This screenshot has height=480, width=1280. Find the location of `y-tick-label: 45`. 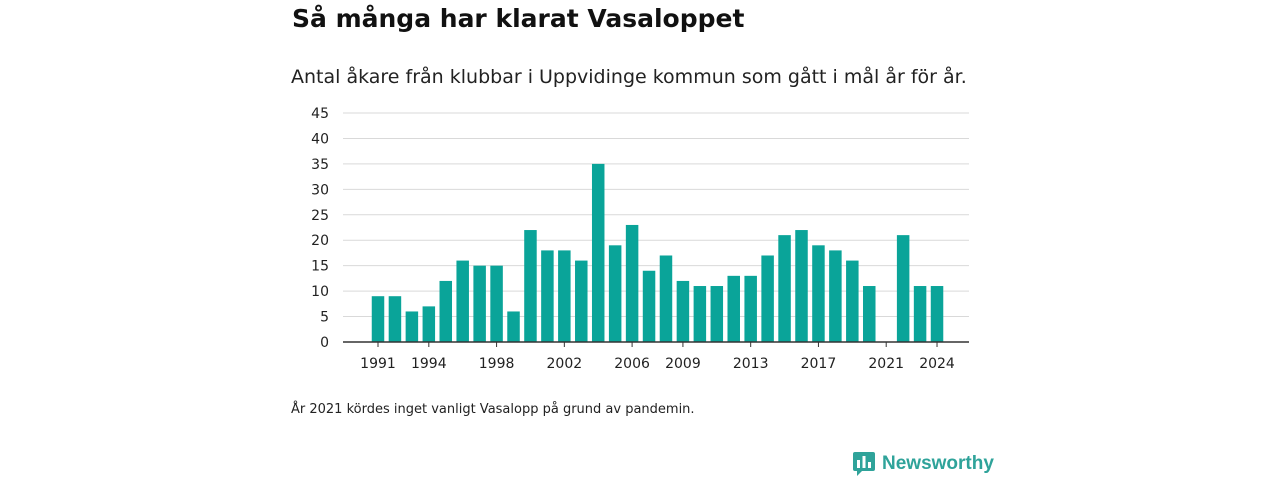

y-tick-label: 45 is located at coordinates (320, 114).